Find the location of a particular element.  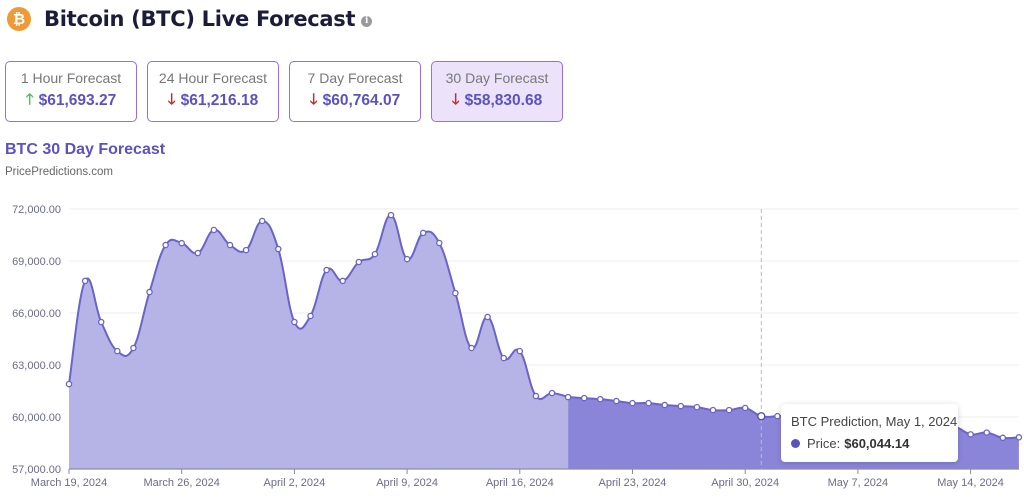

card-value: 🡓 $58,830.68 is located at coordinates (497, 101).